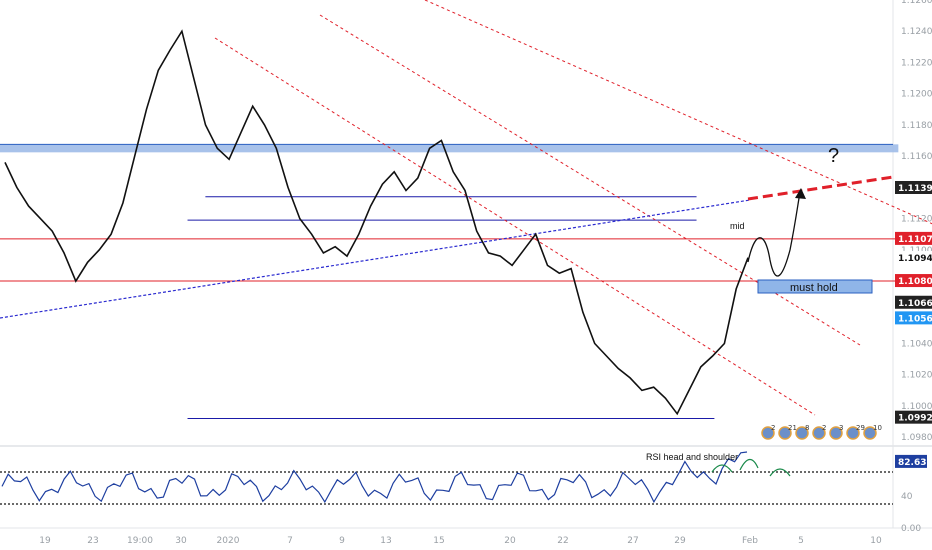 This screenshot has height=550, width=932. Describe the element at coordinates (45, 541) in the screenshot. I see `time-tick-label: 19` at that location.